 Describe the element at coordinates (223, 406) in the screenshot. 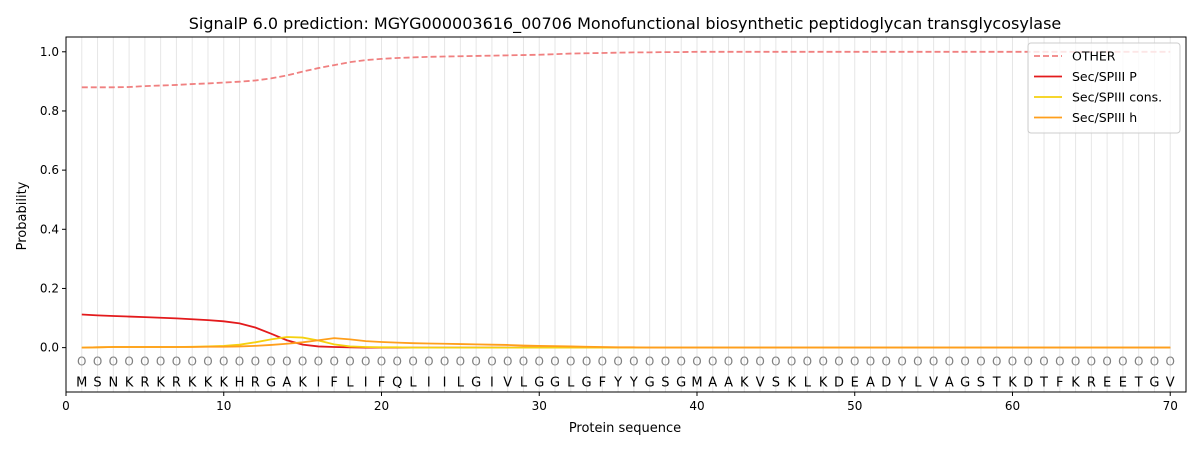

I see `x-tick-label: 10` at that location.